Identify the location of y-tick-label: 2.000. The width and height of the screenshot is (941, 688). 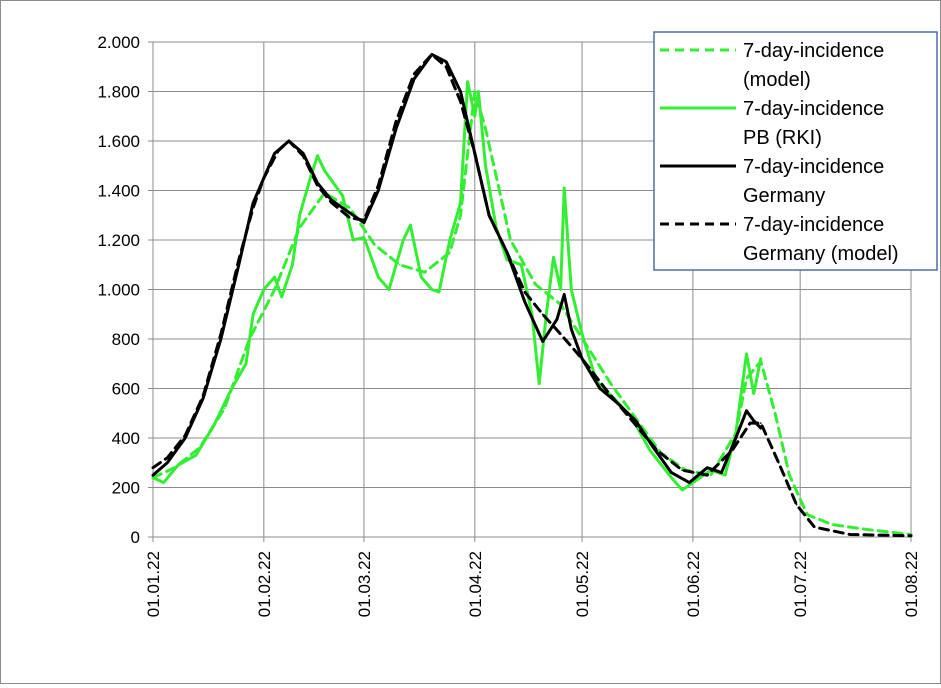
(118, 42).